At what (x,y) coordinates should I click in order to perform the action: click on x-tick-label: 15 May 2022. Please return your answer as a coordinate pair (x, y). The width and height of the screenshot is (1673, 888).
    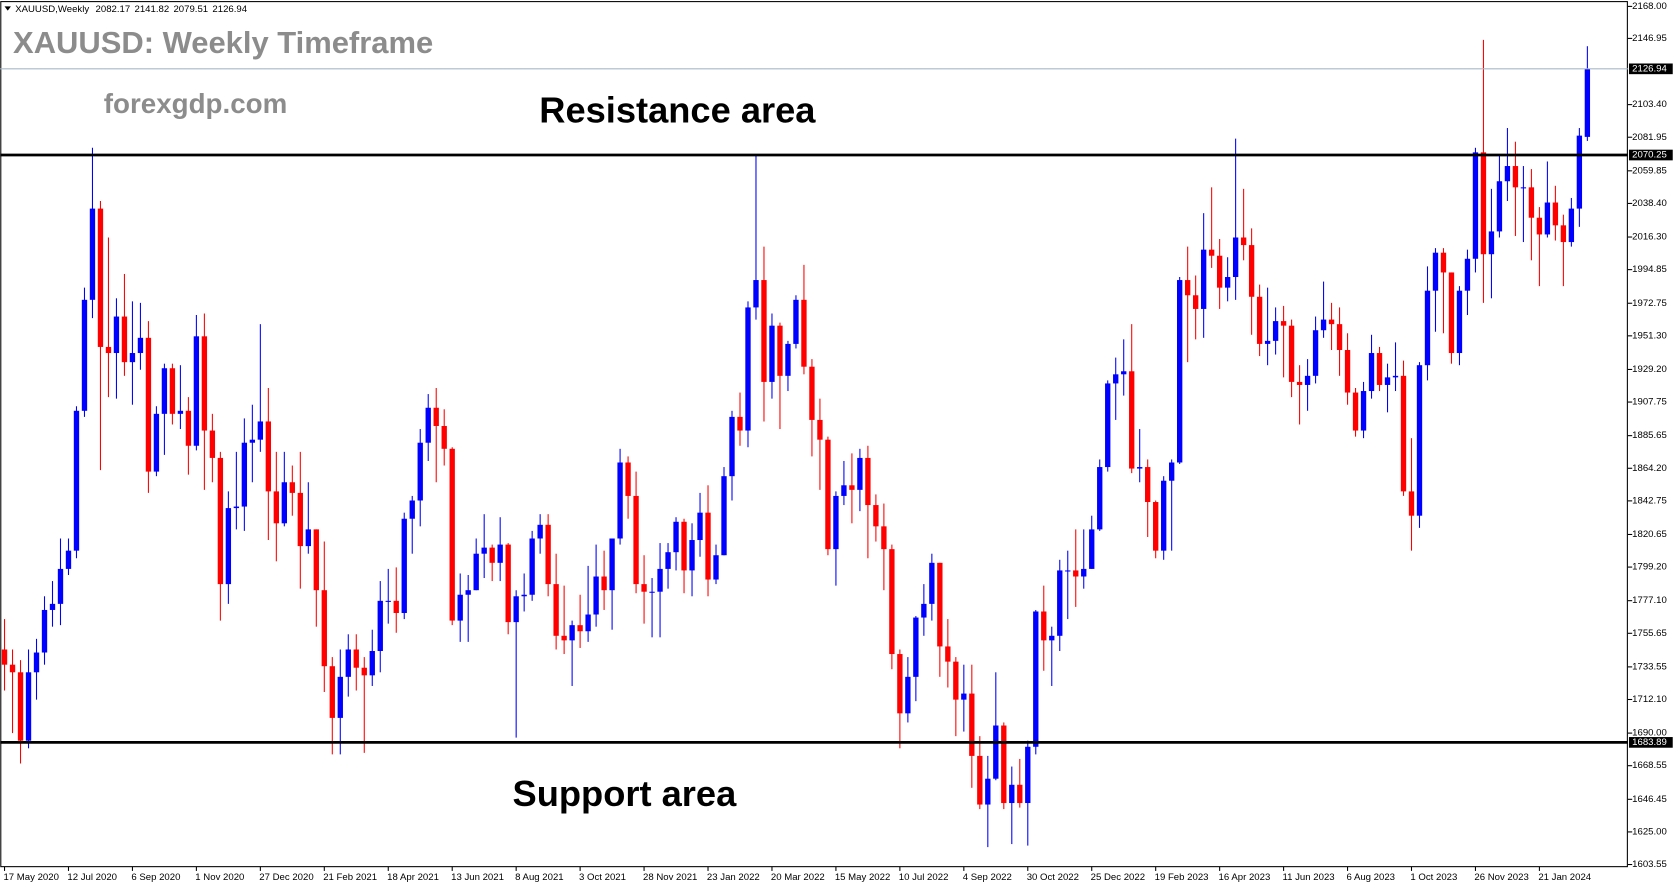
    Looking at the image, I should click on (862, 877).